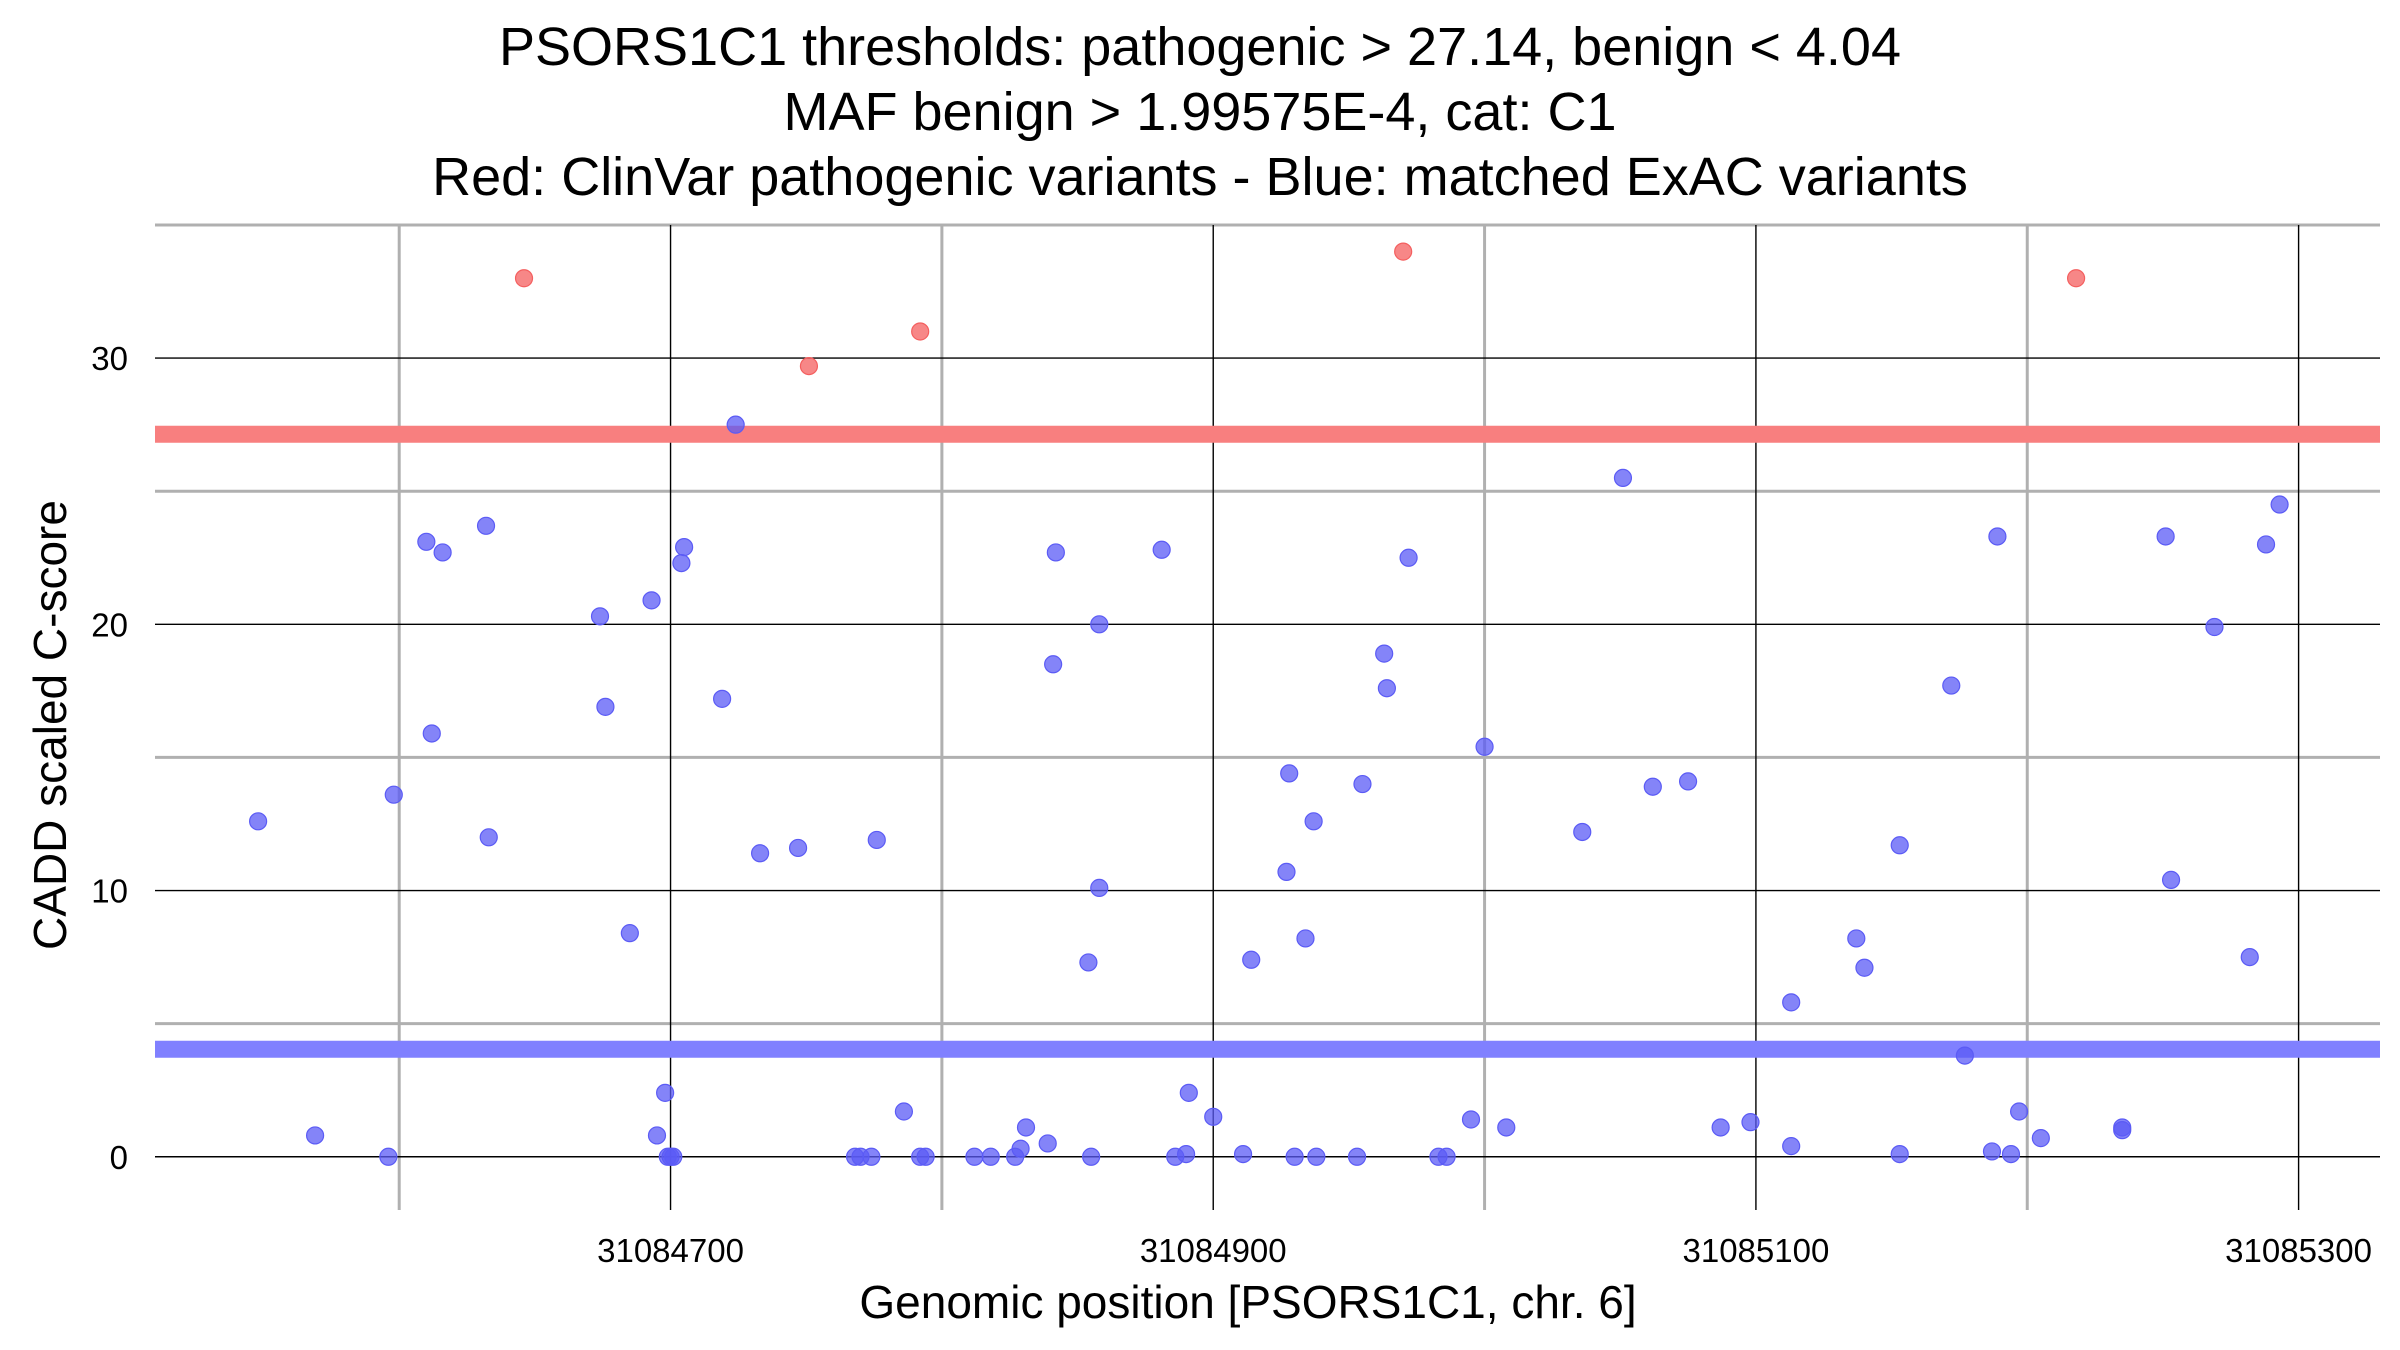  Describe the element at coordinates (109, 624) in the screenshot. I see `y-tick-label: 20` at that location.